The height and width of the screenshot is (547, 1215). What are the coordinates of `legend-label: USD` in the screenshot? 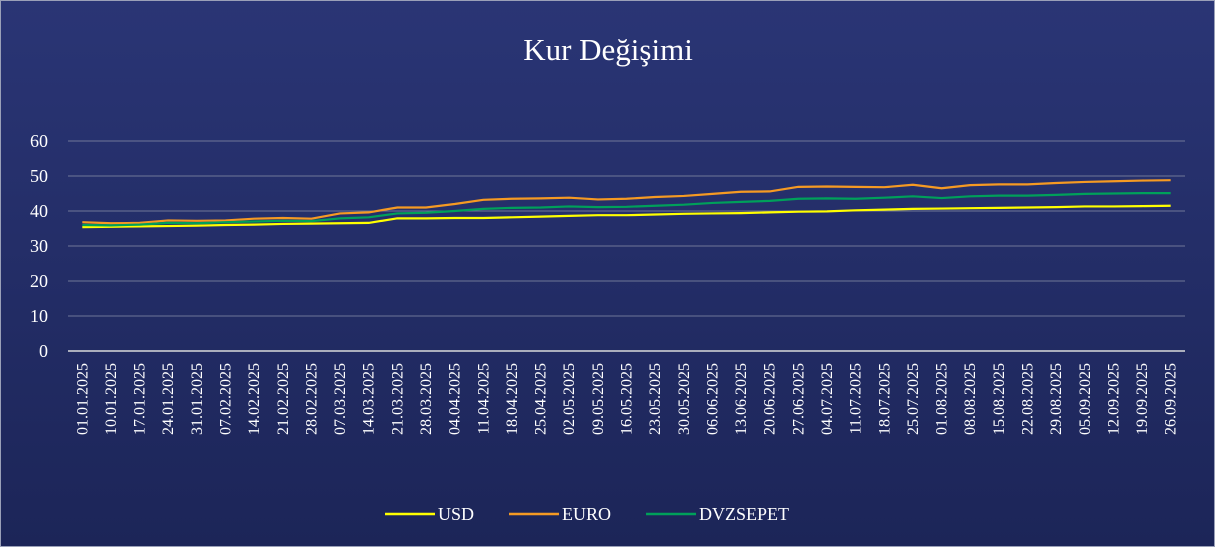 It's located at (456, 514).